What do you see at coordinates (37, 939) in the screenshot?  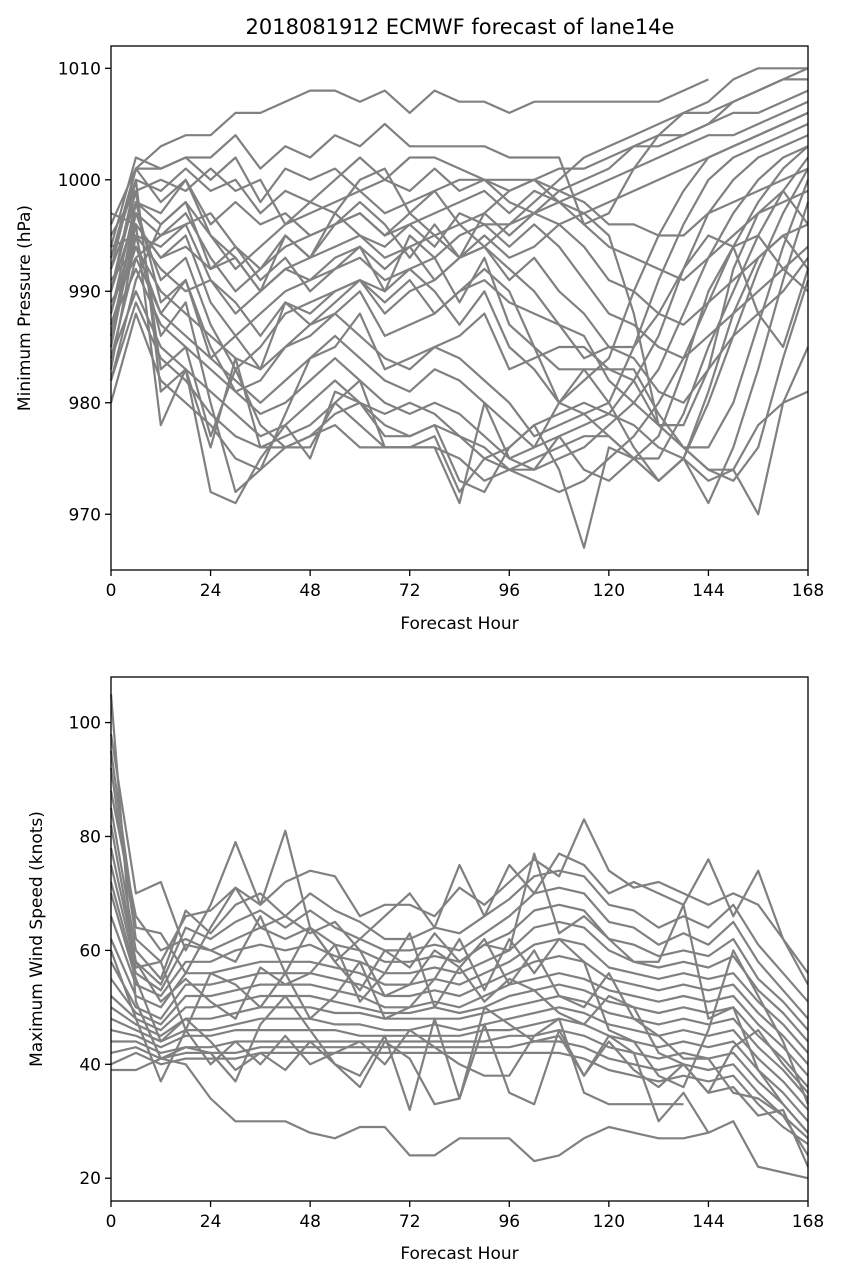 I see `wind-y-axis-label: Maximum Wind Speed (knots)` at bounding box center [37, 939].